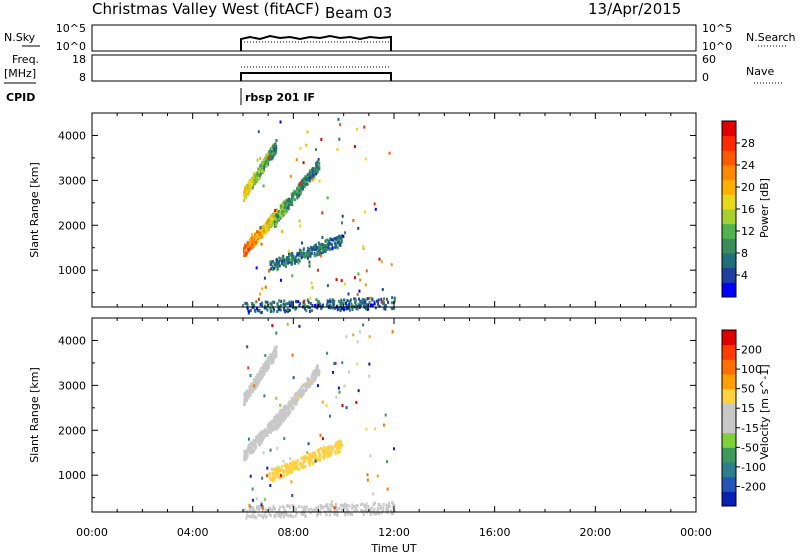 This screenshot has width=800, height=554. I want to click on nsky-trace, so click(316, 42).